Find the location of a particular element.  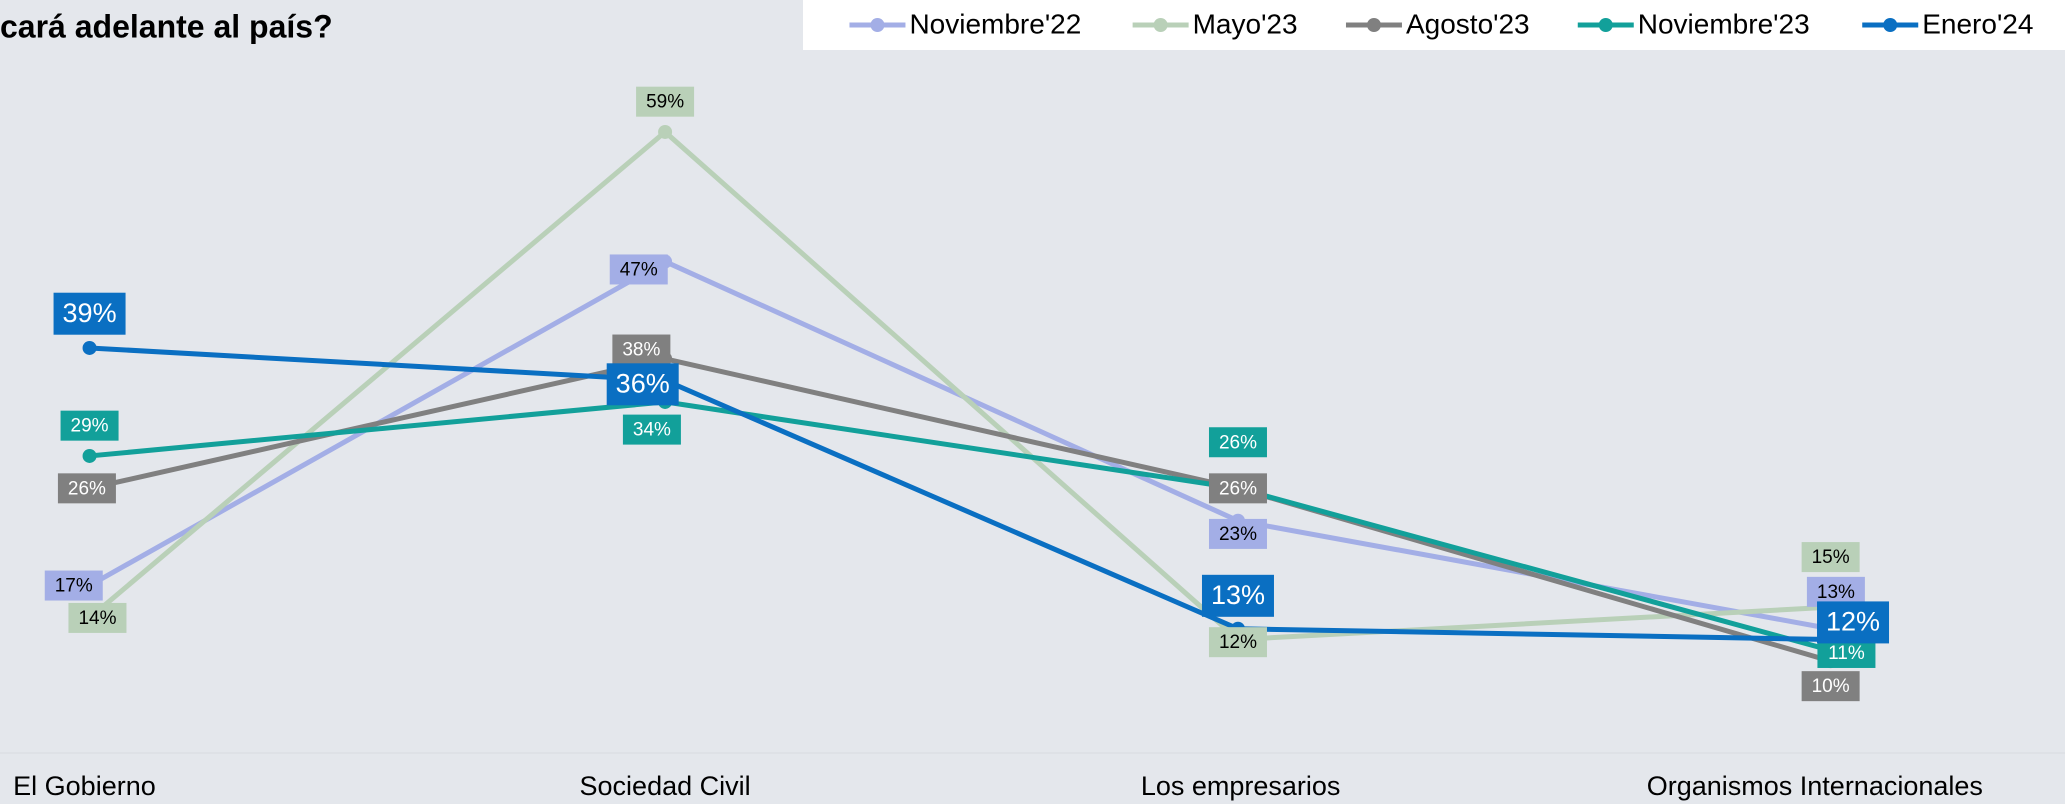

data-label: 59% is located at coordinates (665, 102).